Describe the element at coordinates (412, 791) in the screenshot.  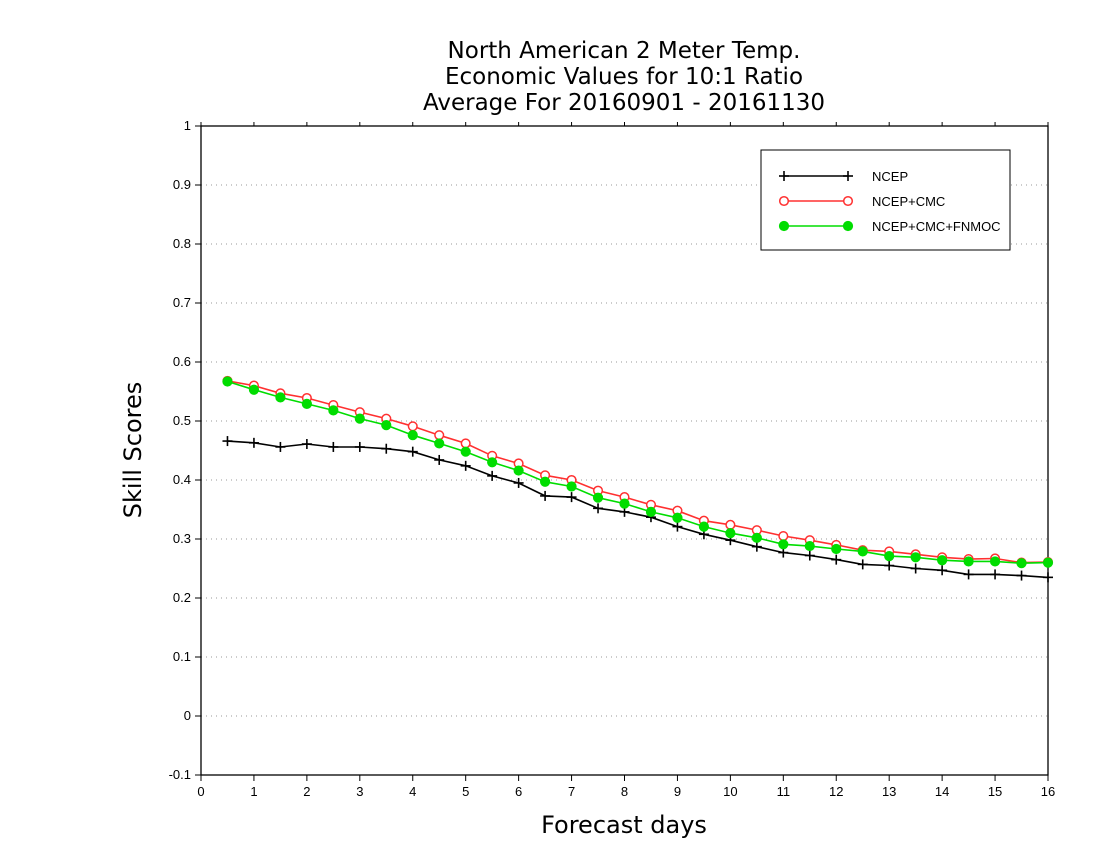
I see `x-tick-label: 4` at that location.